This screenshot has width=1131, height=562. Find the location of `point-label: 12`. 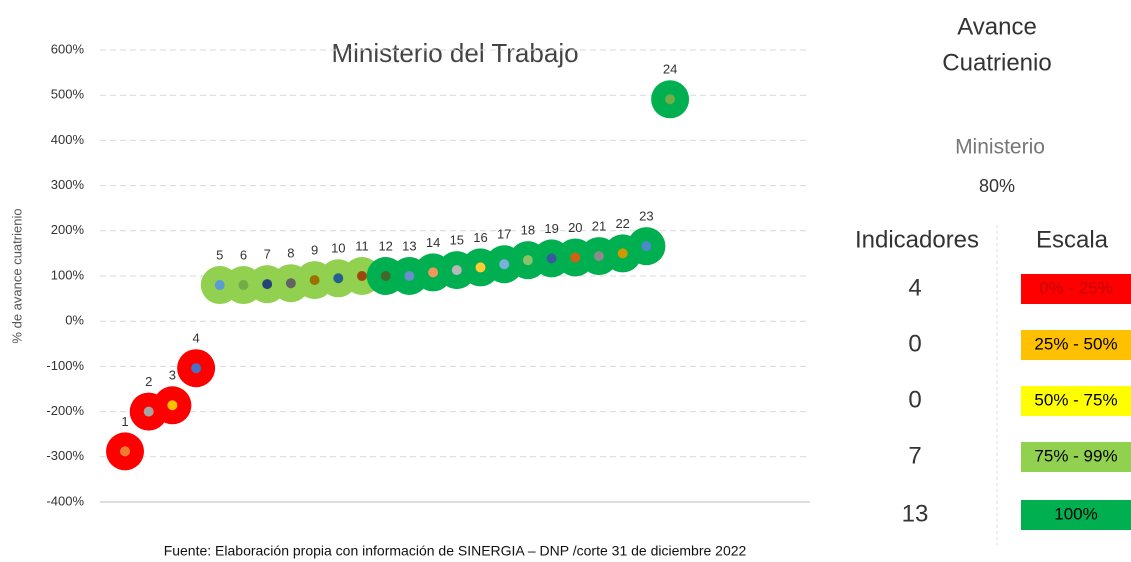

point-label: 12 is located at coordinates (385, 245).